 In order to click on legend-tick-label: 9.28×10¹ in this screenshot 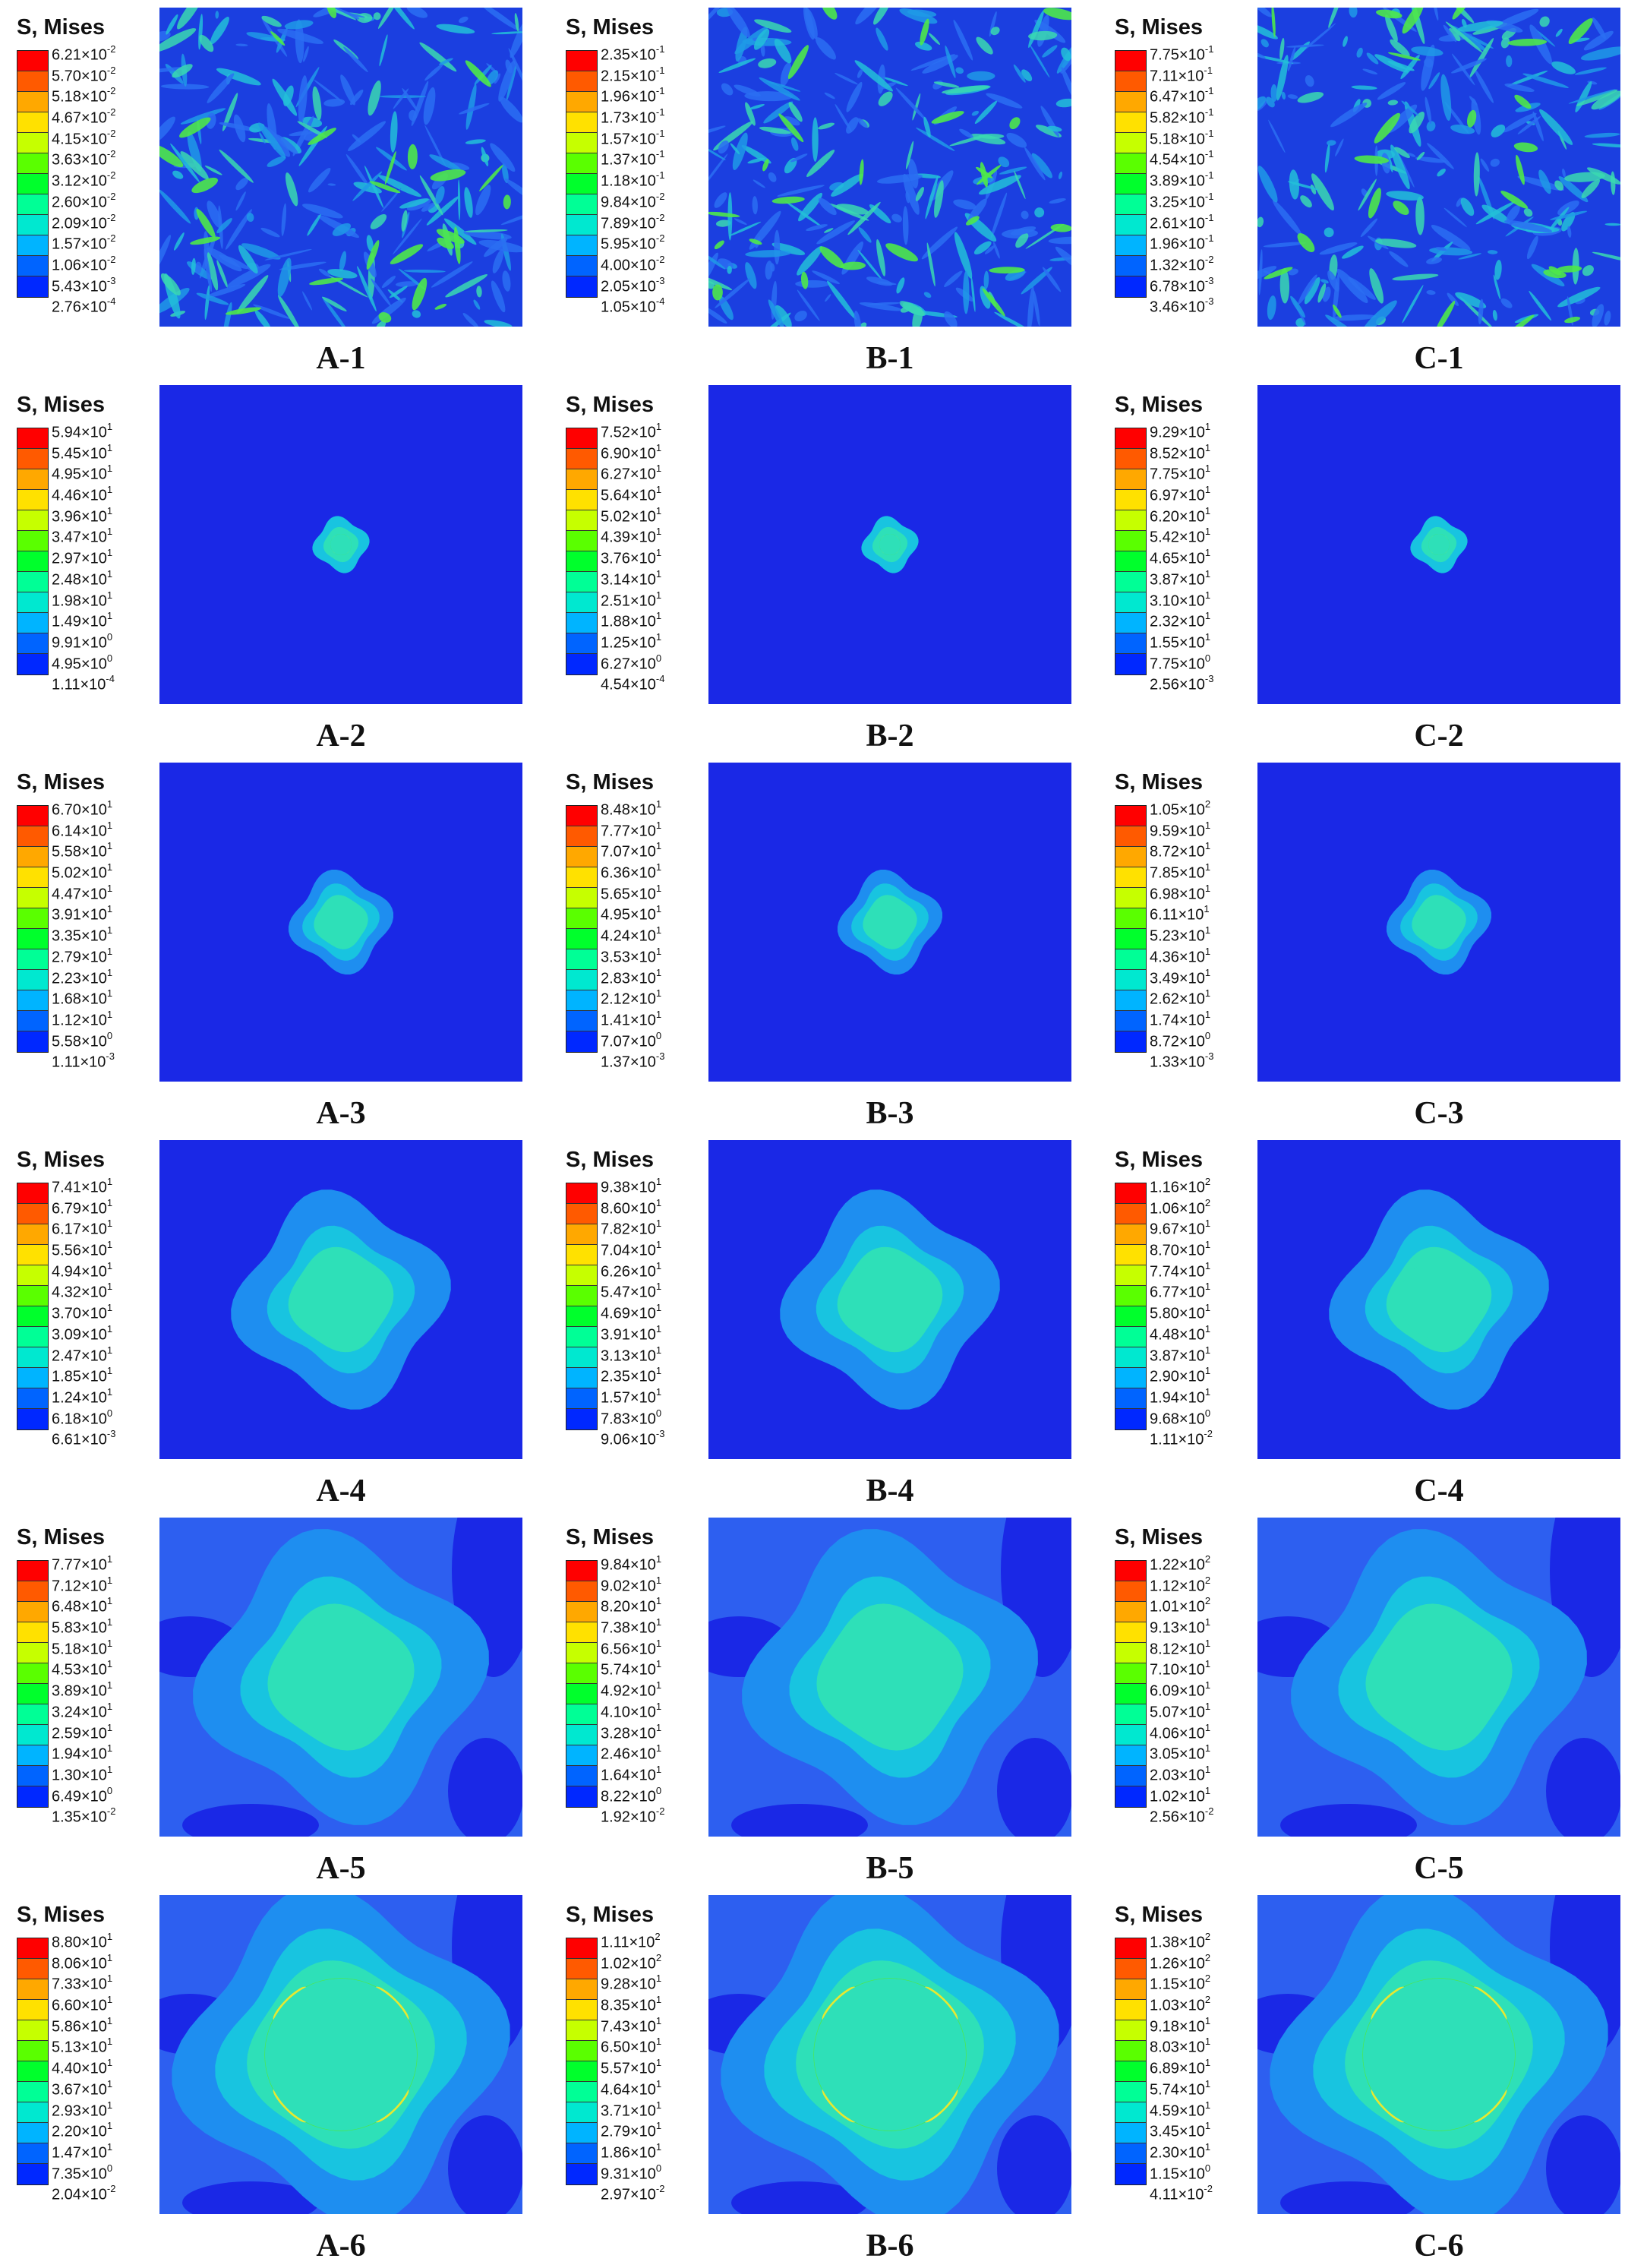, I will do `click(631, 1983)`.